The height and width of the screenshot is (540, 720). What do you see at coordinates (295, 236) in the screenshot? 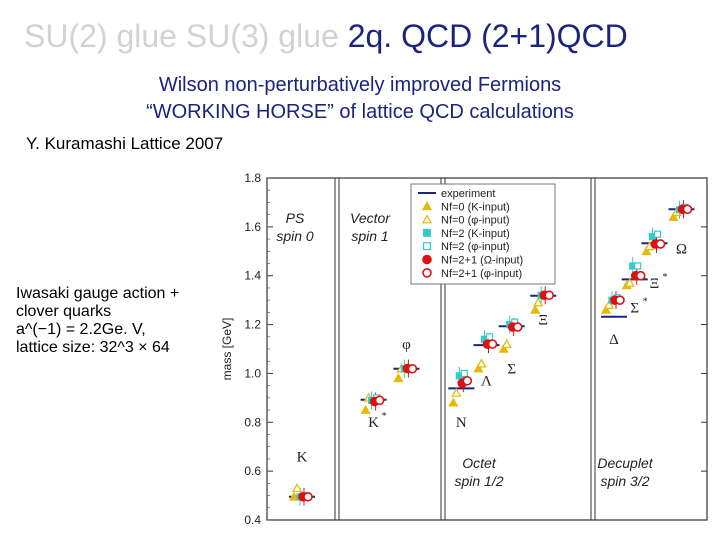
I see `panel-label: spin 0` at bounding box center [295, 236].